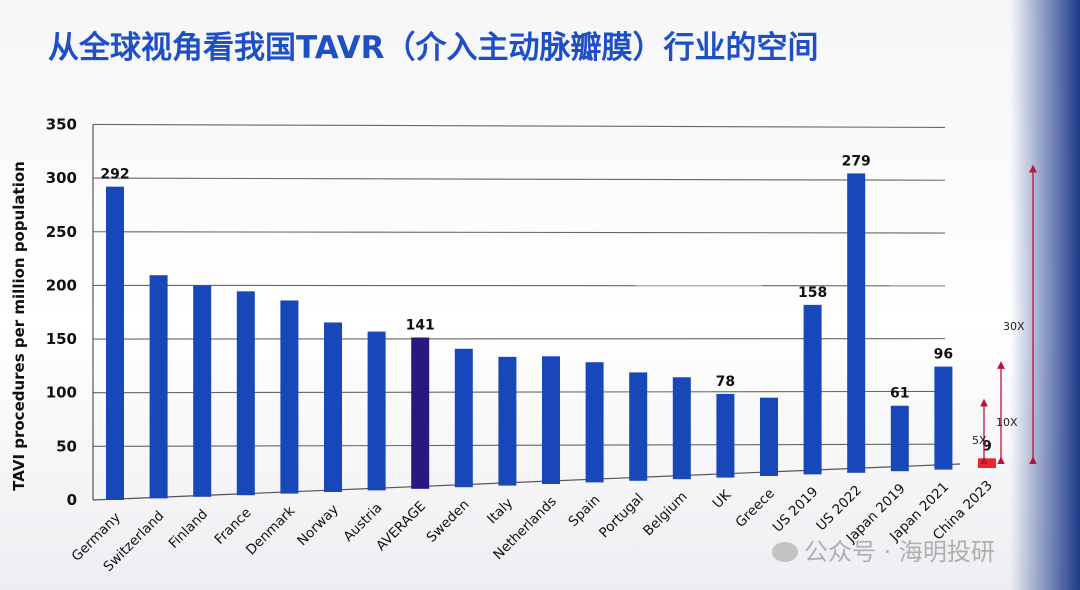  What do you see at coordinates (943, 355) in the screenshot?
I see `data-label: 96` at bounding box center [943, 355].